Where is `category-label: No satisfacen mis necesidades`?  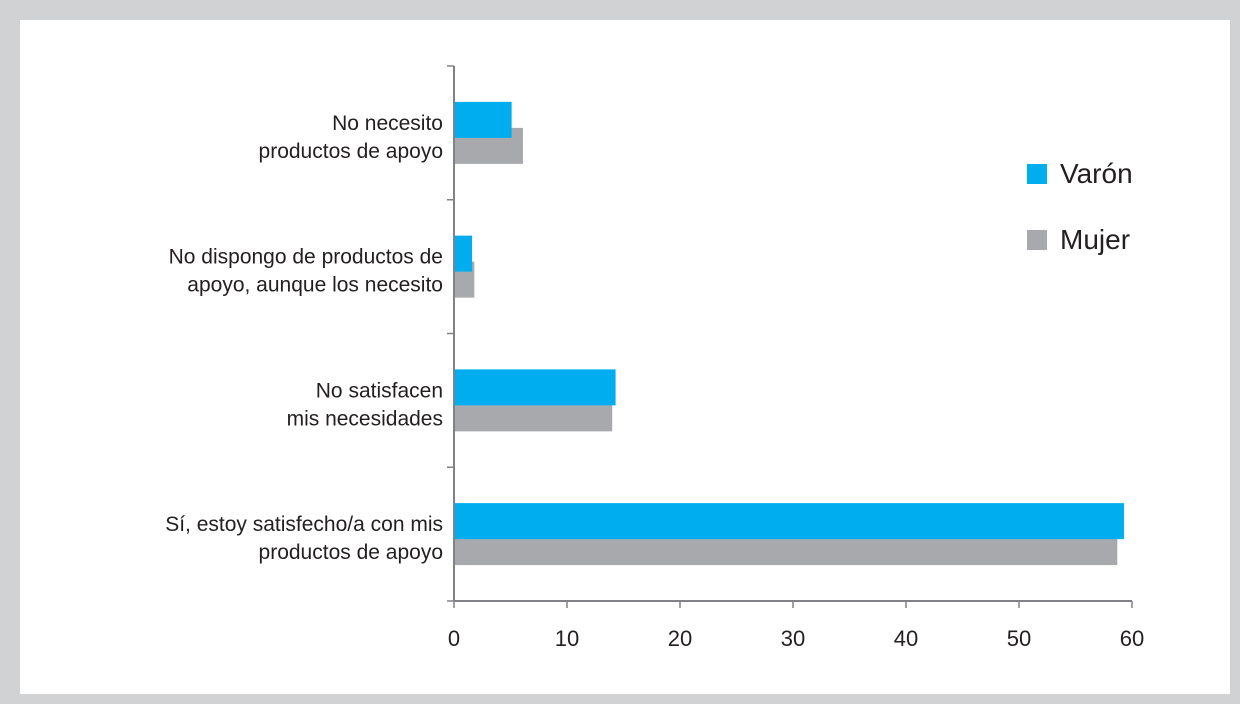
category-label: No satisfacen mis necesidades is located at coordinates (365, 404).